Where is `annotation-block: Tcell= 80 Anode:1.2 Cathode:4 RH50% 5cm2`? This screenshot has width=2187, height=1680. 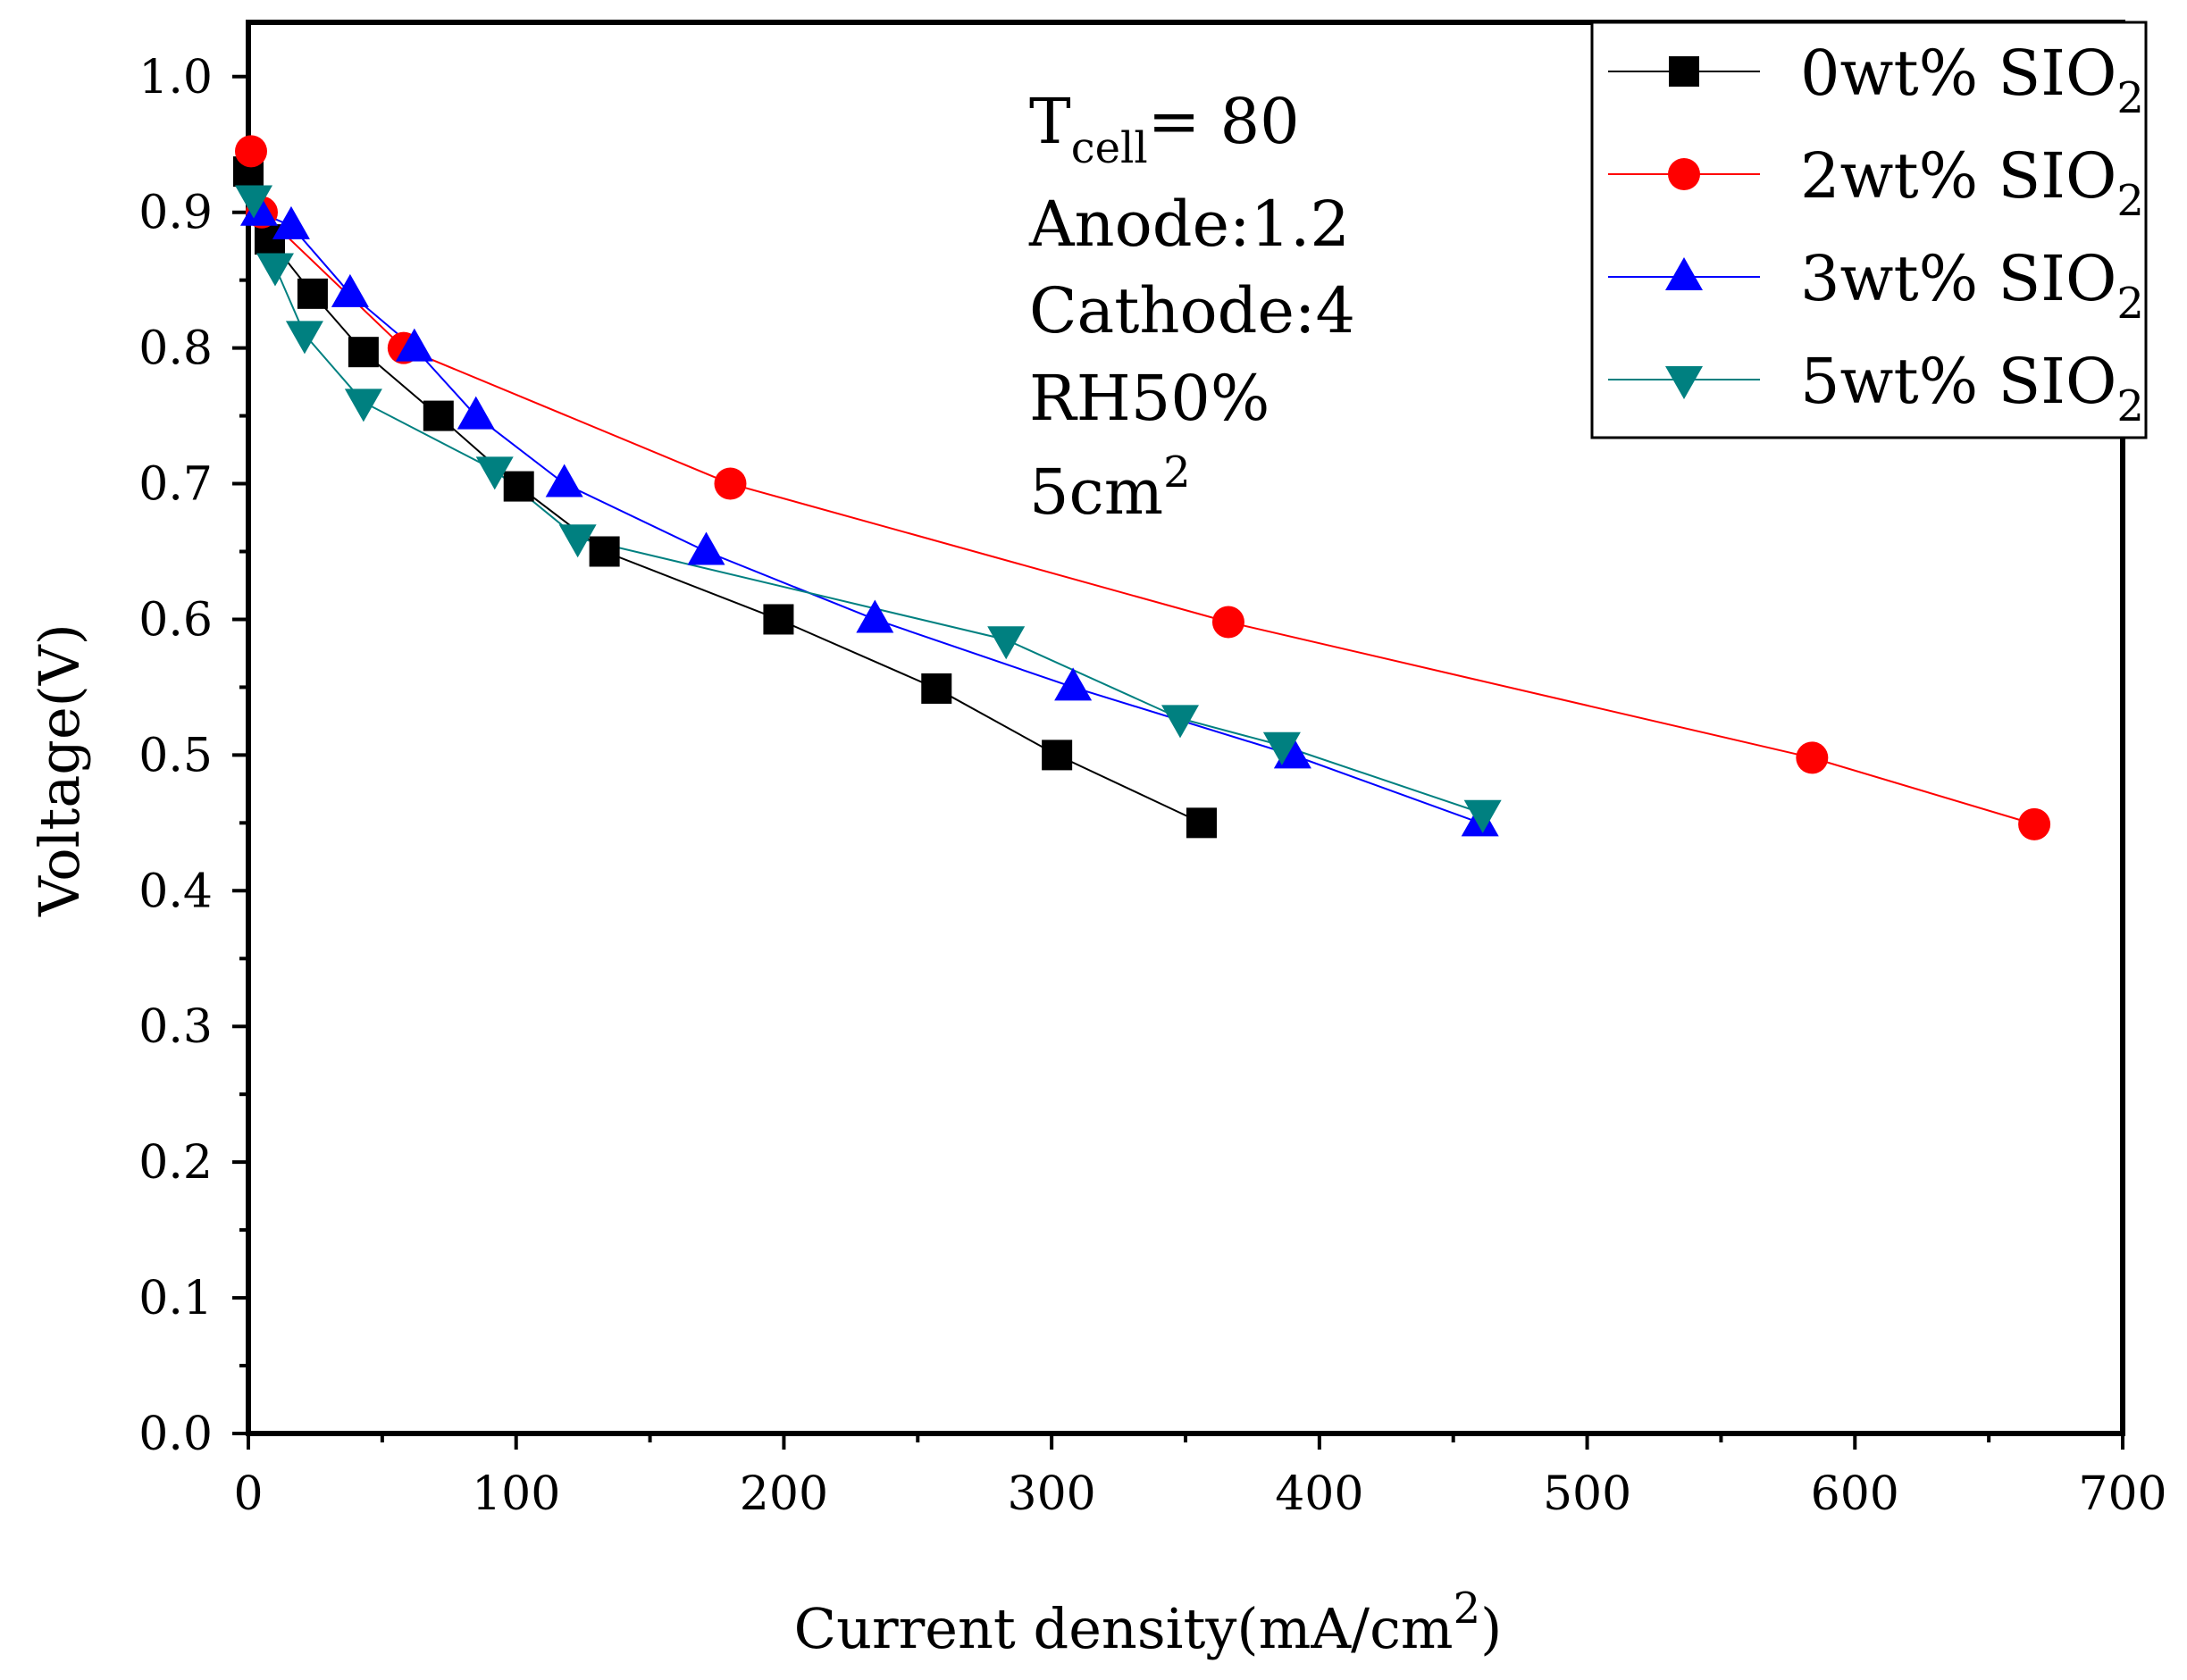 annotation-block: Tcell= 80 Anode:1.2 Cathode:4 RH50% 5cm2 is located at coordinates (1191, 307).